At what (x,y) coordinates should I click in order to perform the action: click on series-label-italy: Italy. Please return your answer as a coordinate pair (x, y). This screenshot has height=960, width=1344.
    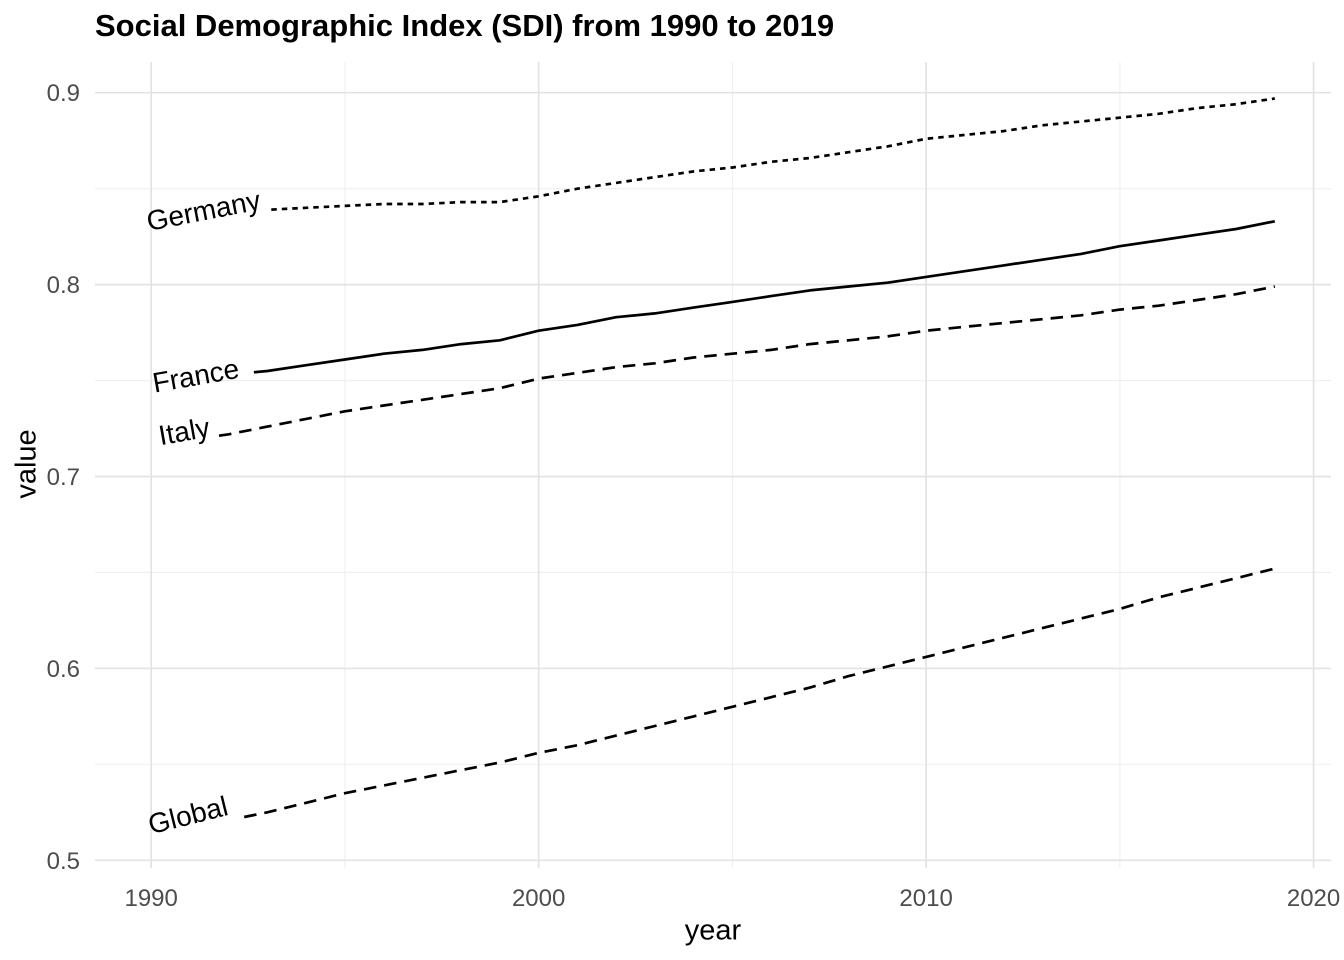
    Looking at the image, I should click on (184, 431).